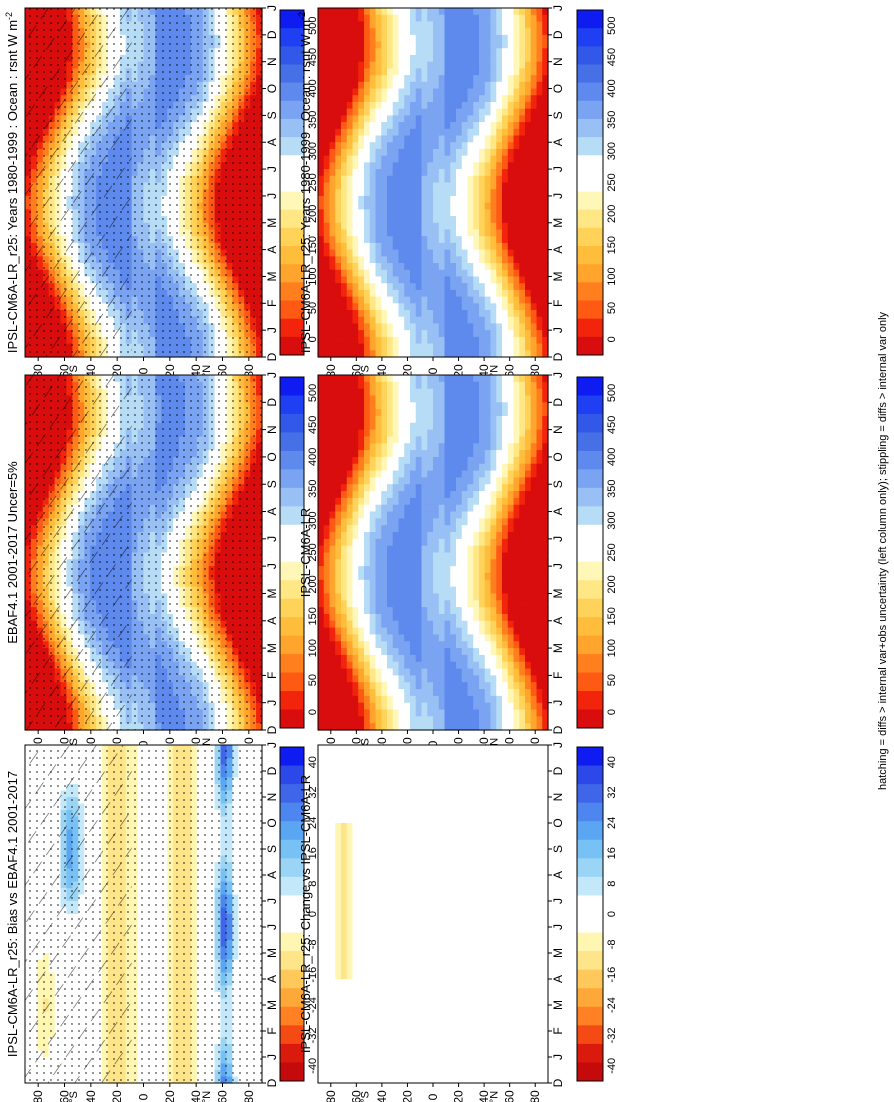 The width and height of the screenshot is (894, 1102). What do you see at coordinates (272, 675) in the screenshot?
I see `month-tick-label: F` at bounding box center [272, 675].